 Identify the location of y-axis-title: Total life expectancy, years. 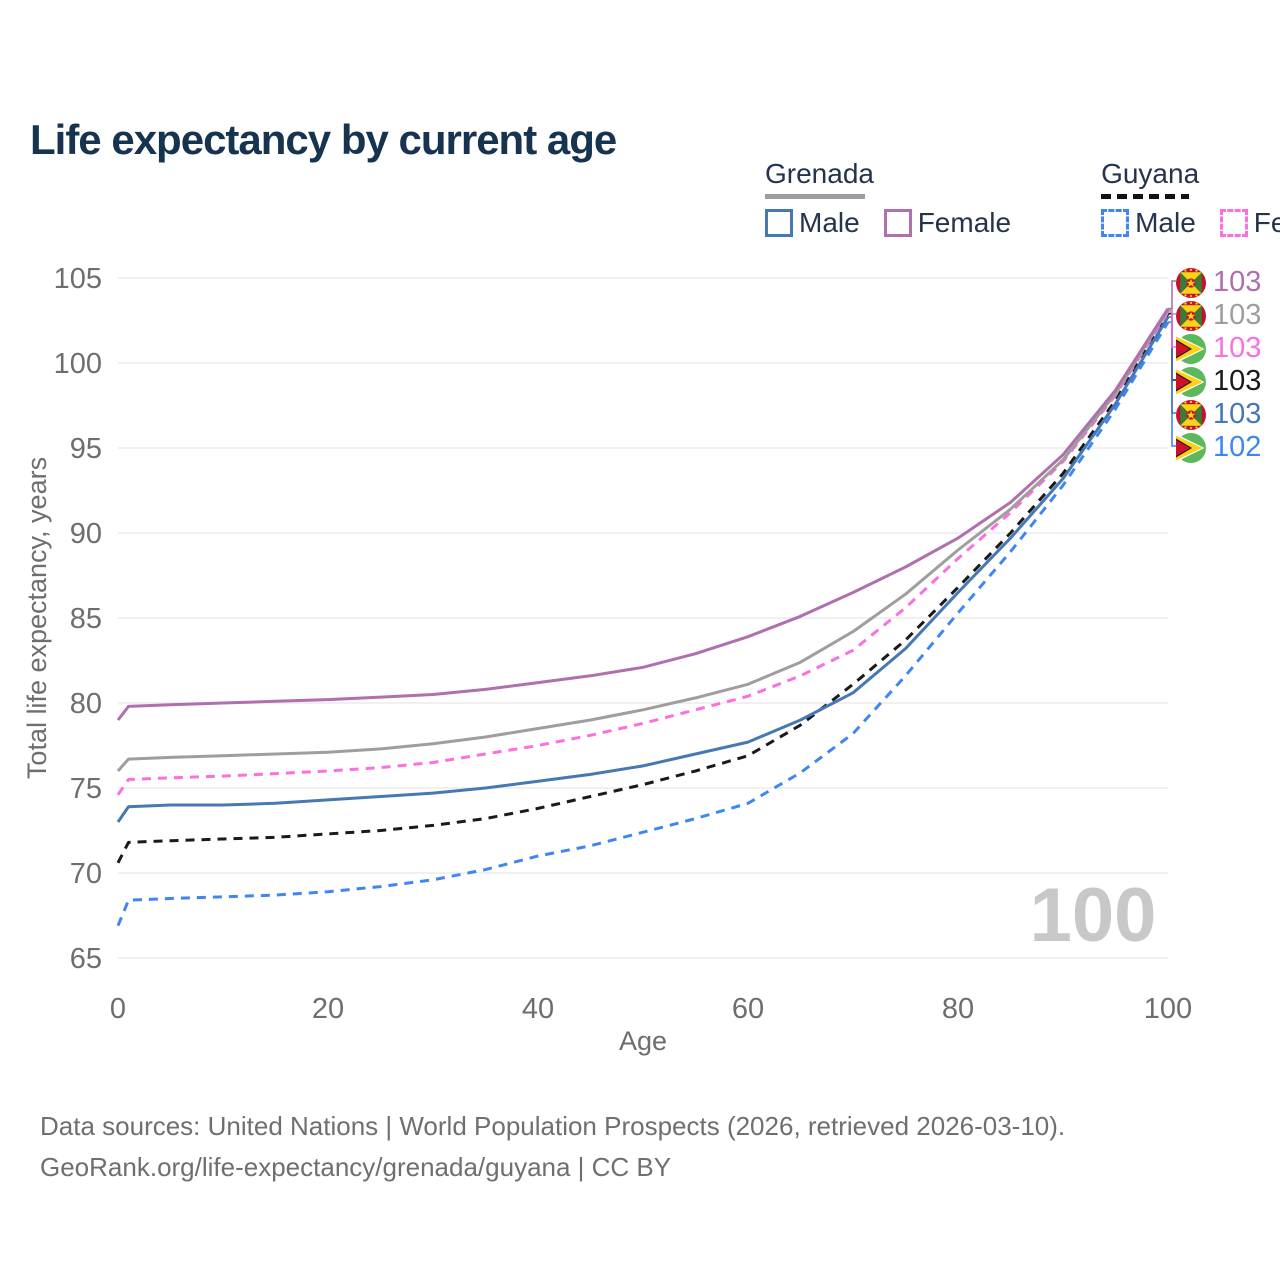
(37, 618).